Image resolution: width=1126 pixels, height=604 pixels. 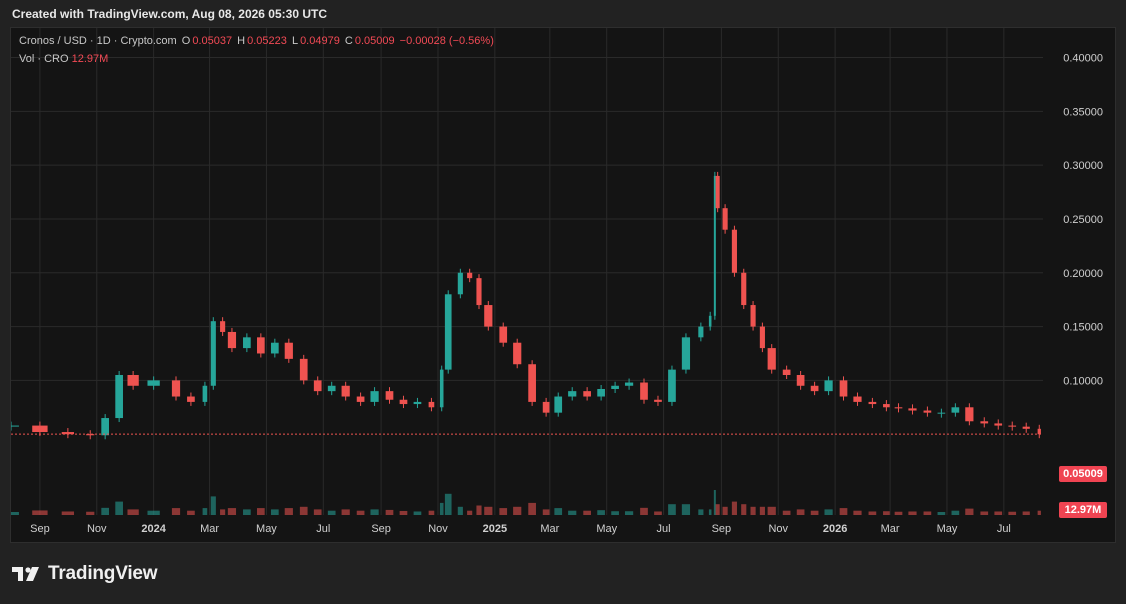 I want to click on last-volume-badge: 12.97M, so click(x=1083, y=510).